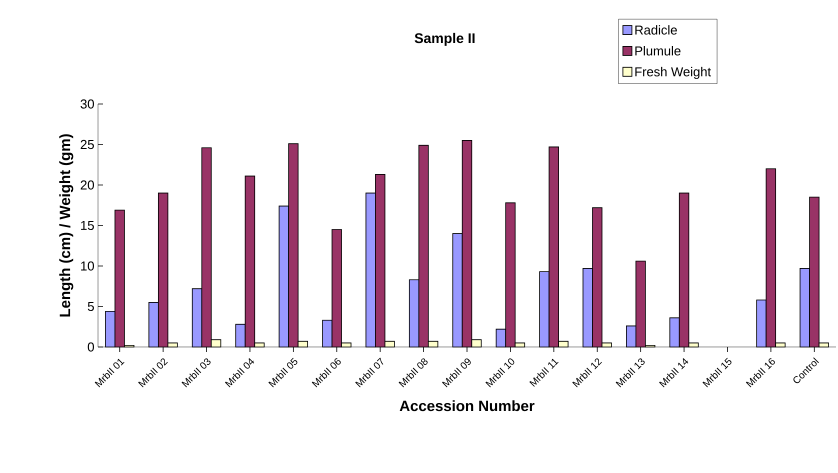 This screenshot has width=838, height=473. I want to click on chart-title: Sample II, so click(444, 39).